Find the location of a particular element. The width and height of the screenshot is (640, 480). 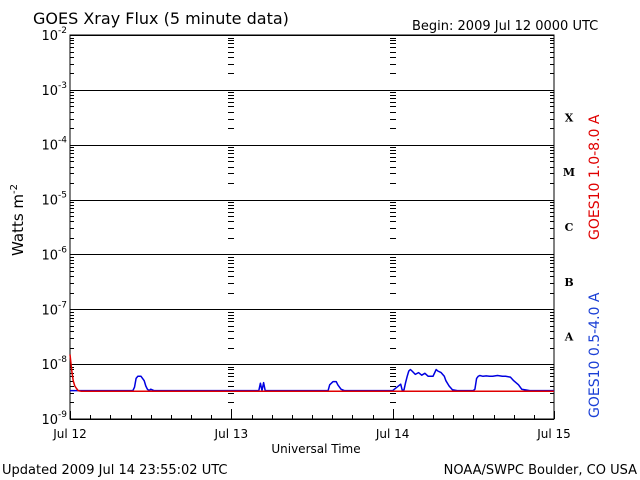

y-tick-label: 10⁻² is located at coordinates (54, 35).